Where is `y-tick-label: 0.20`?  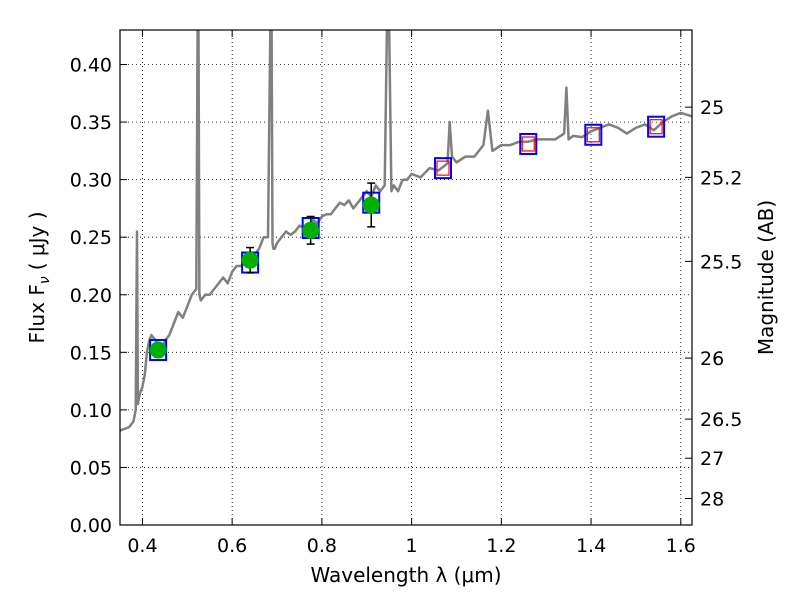 y-tick-label: 0.20 is located at coordinates (91, 296).